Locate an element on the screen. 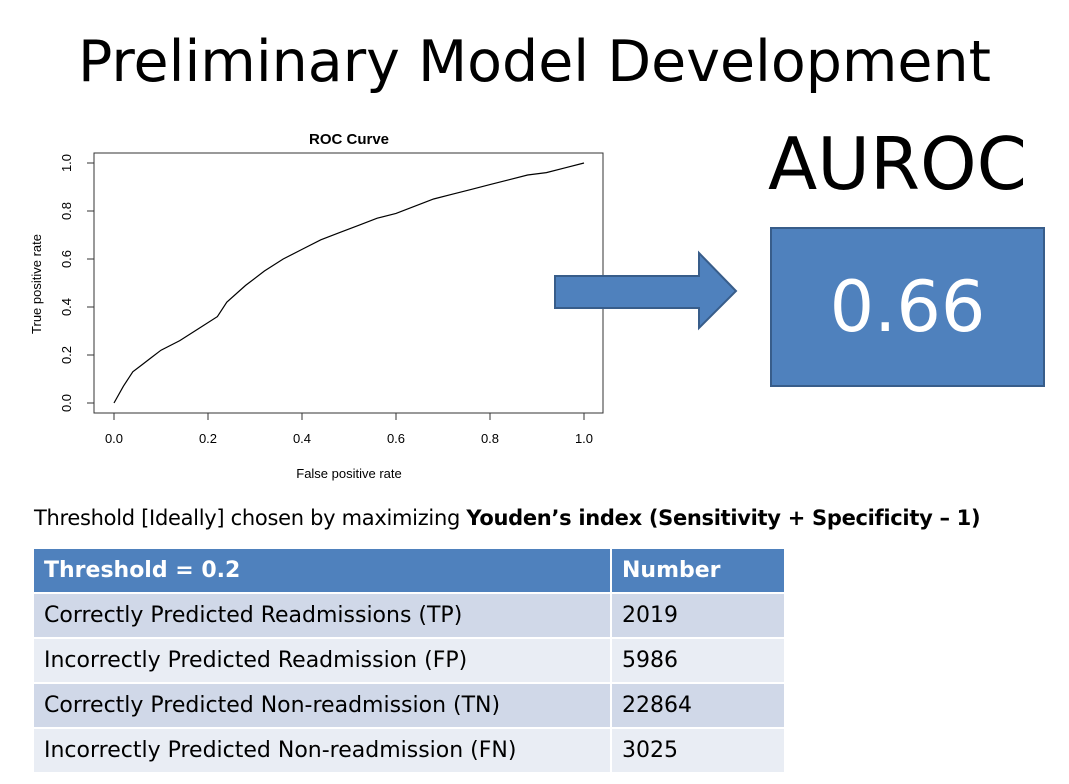 The image size is (1069, 784). table-header-row: Threshold = 0.2 Number is located at coordinates (409, 570).